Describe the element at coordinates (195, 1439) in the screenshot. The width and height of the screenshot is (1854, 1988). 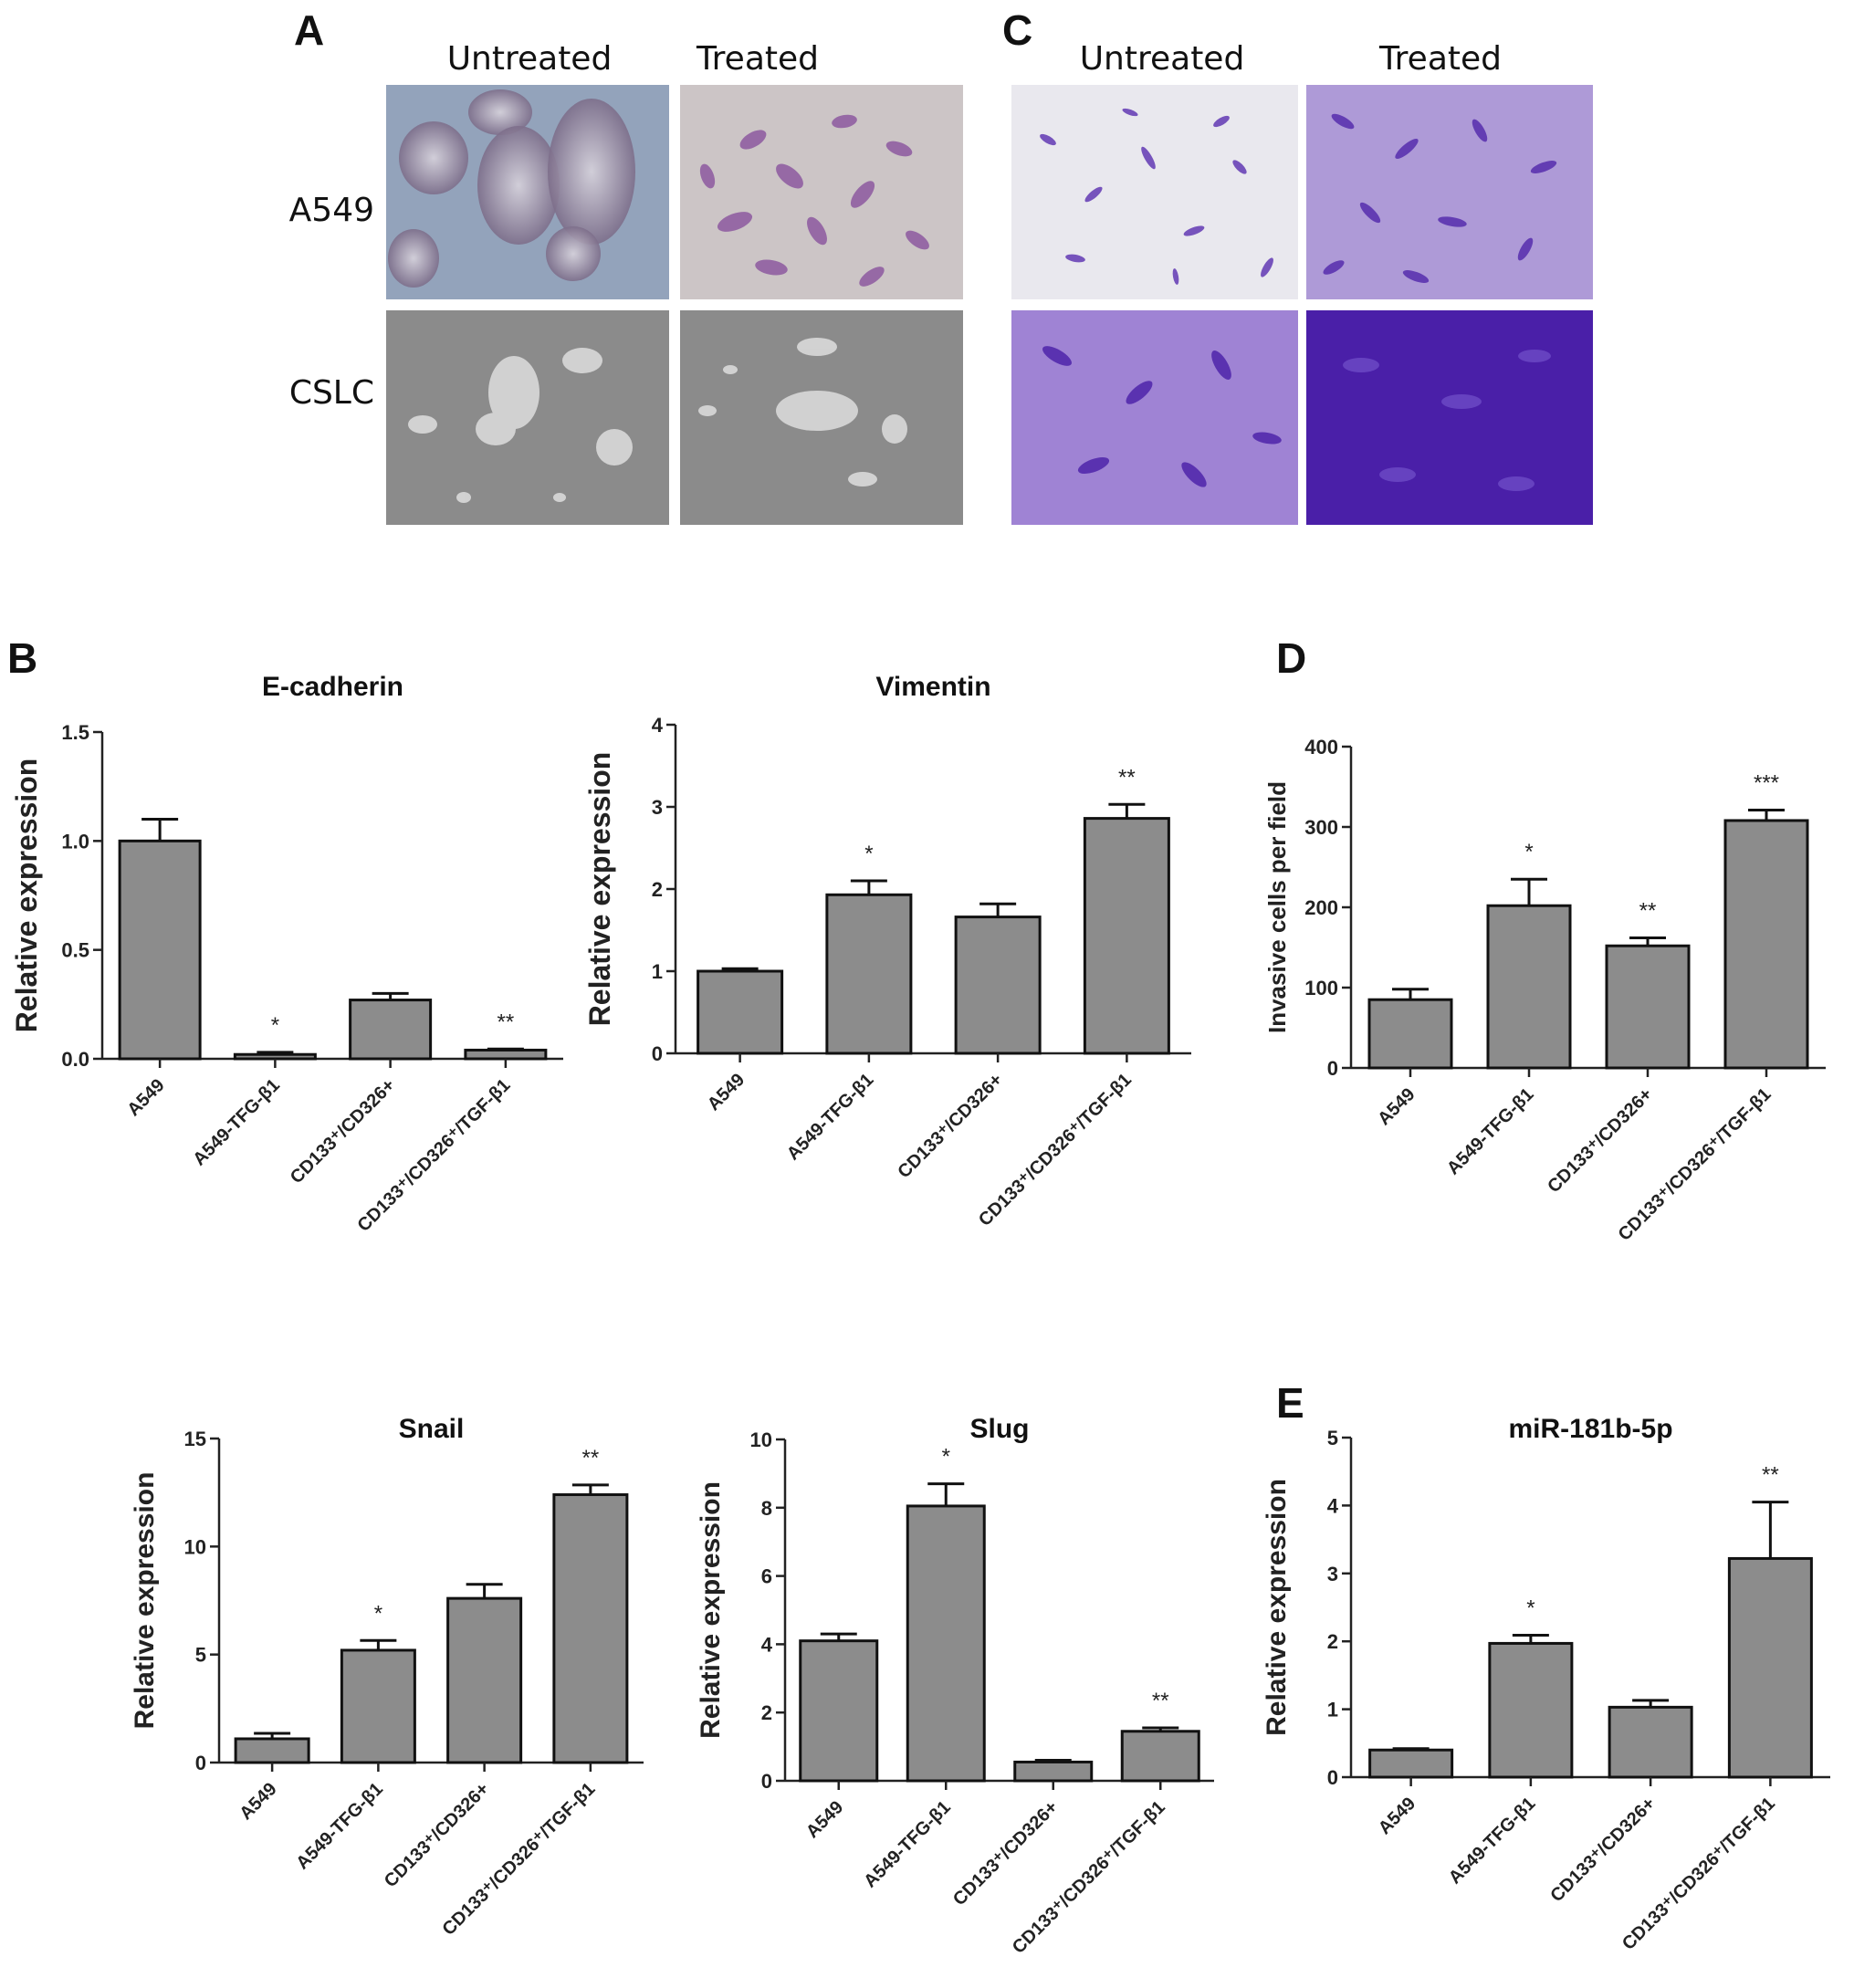
I see `y-tick-label: 15` at that location.